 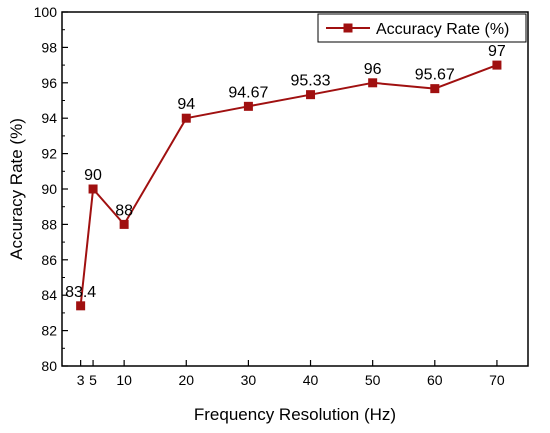 What do you see at coordinates (49, 47) in the screenshot?
I see `y-tick-label: 98` at bounding box center [49, 47].